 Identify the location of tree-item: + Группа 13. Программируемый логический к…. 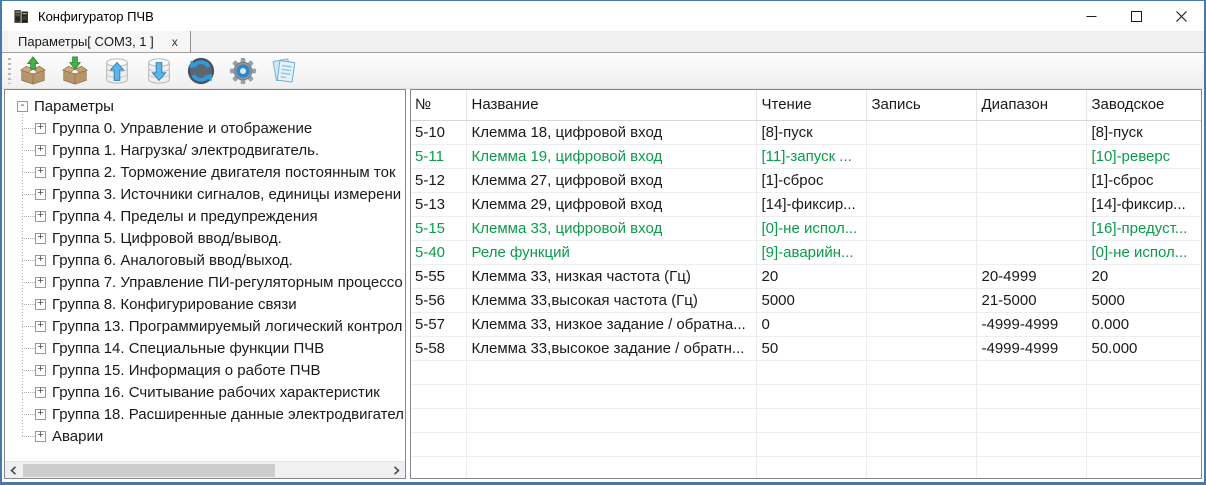
(205, 326).